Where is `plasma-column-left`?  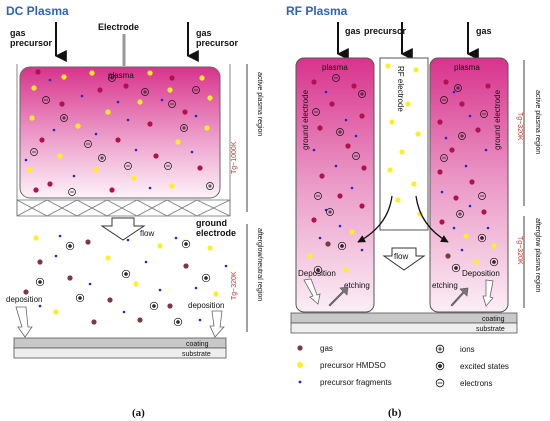
plasma-column-left is located at coordinates (335, 185).